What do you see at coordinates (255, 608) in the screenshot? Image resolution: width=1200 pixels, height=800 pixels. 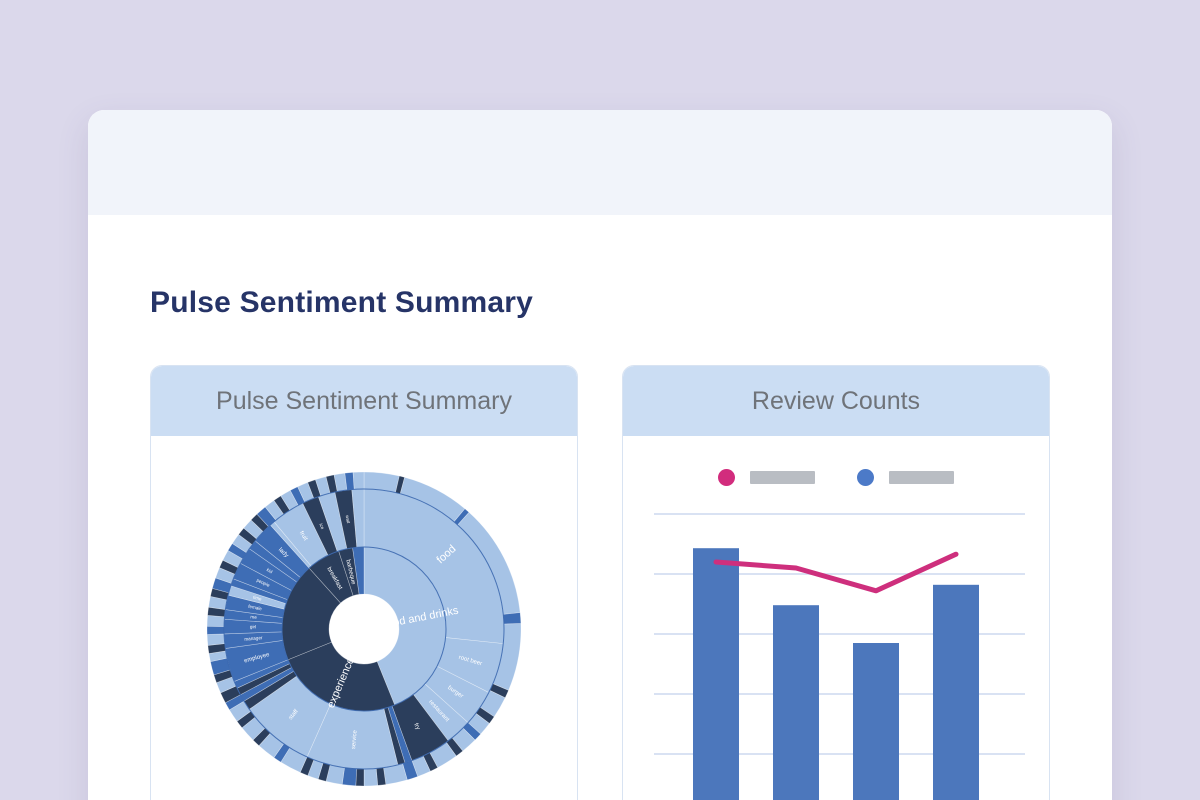 I see `sunburst-label: female` at bounding box center [255, 608].